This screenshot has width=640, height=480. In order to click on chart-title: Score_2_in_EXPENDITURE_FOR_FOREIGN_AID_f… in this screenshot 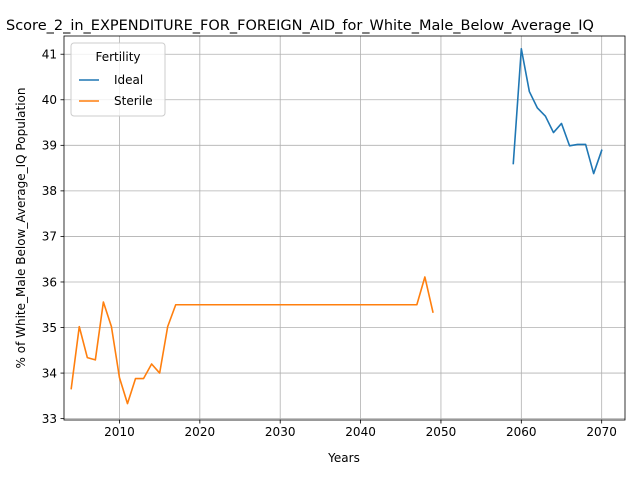, I will do `click(300, 26)`.